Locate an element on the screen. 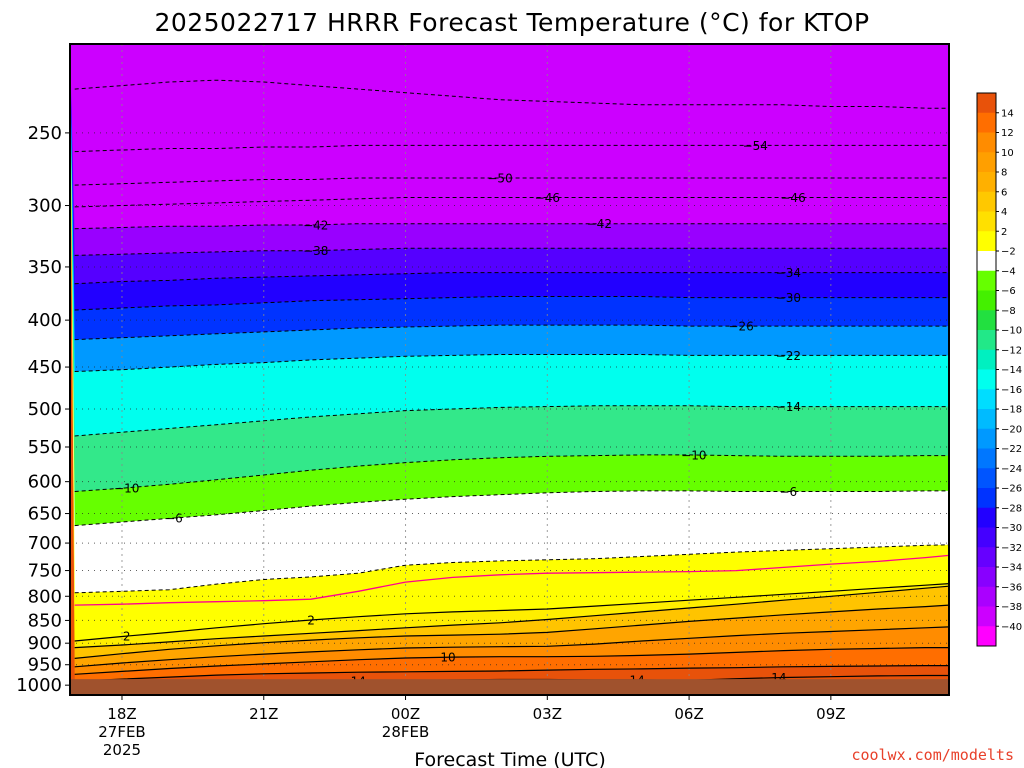  colorbar-label: −8 is located at coordinates (1008, 311).